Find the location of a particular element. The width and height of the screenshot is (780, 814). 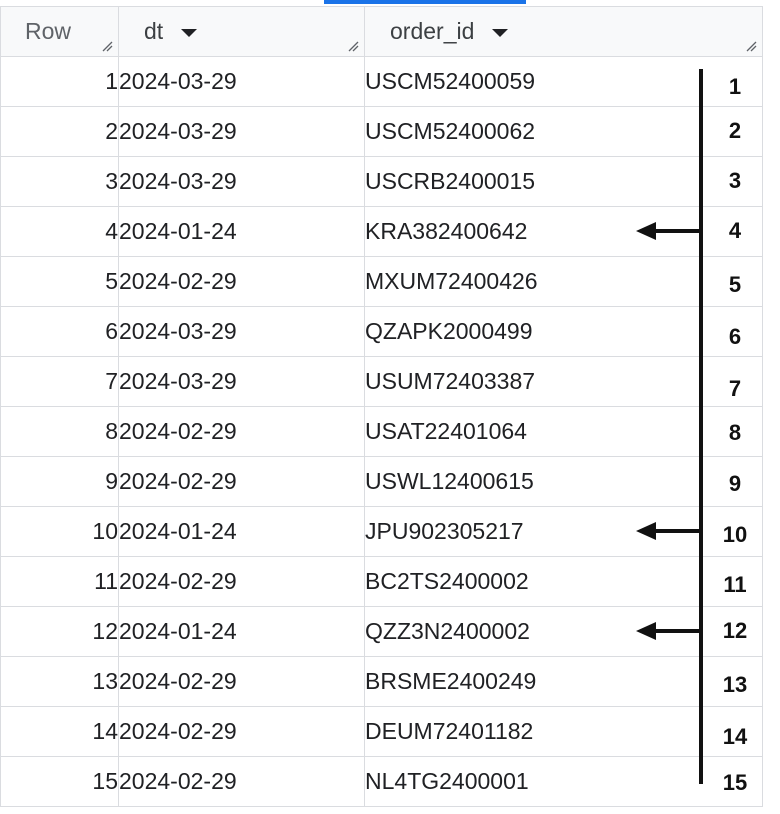

row-number-cell: 1 is located at coordinates (59, 81).